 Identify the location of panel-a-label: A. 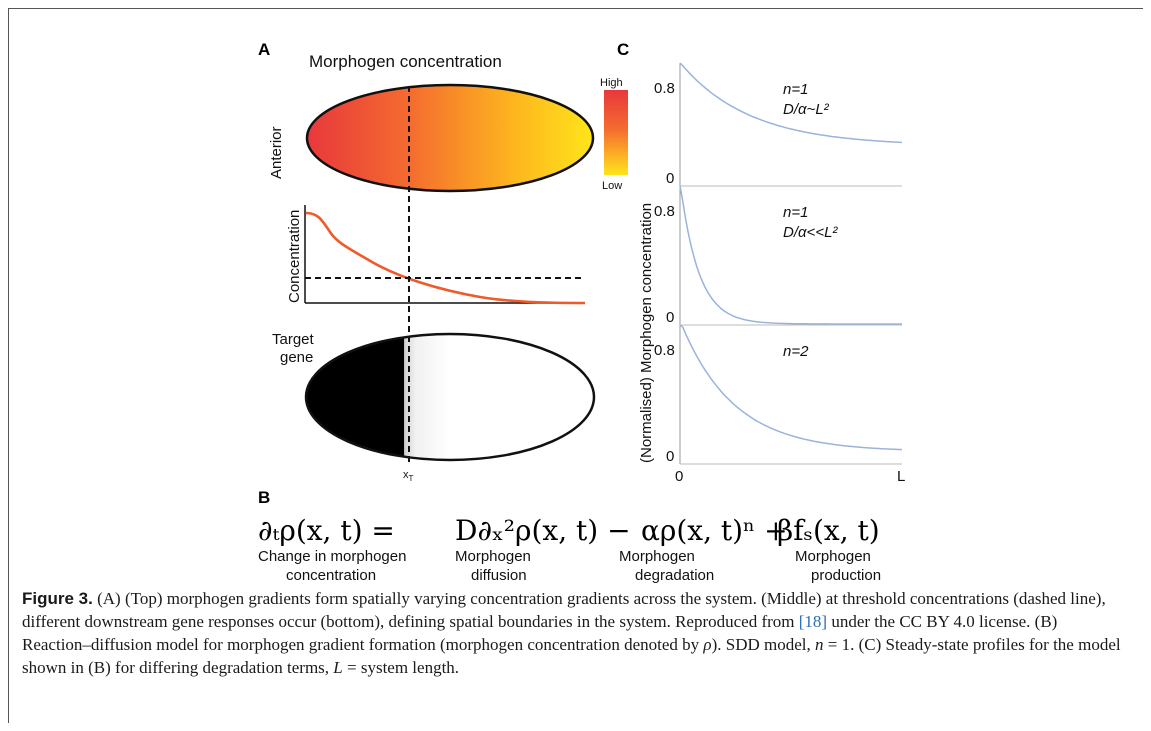
(264, 49).